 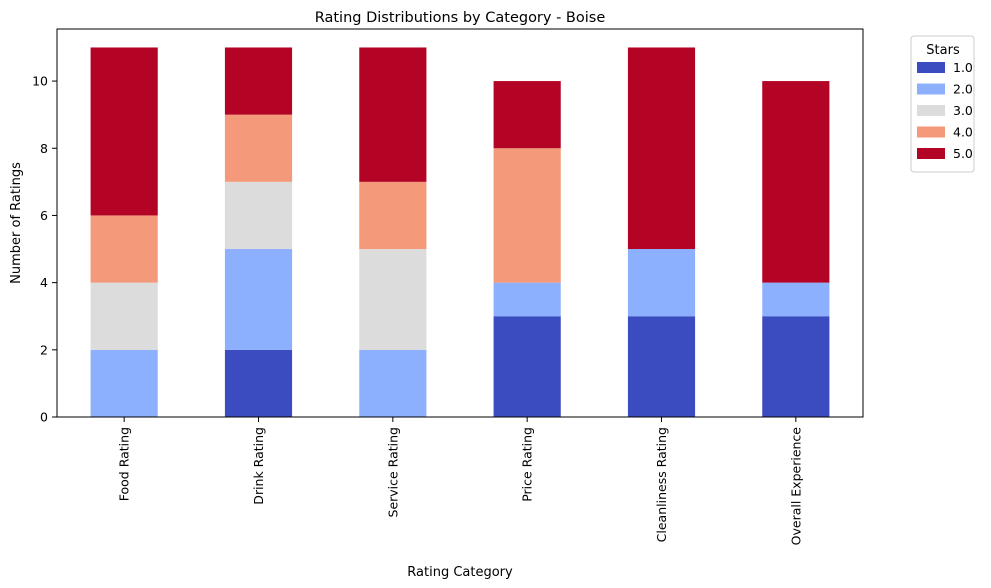 What do you see at coordinates (40, 81) in the screenshot?
I see `y-tick-label: 10` at bounding box center [40, 81].